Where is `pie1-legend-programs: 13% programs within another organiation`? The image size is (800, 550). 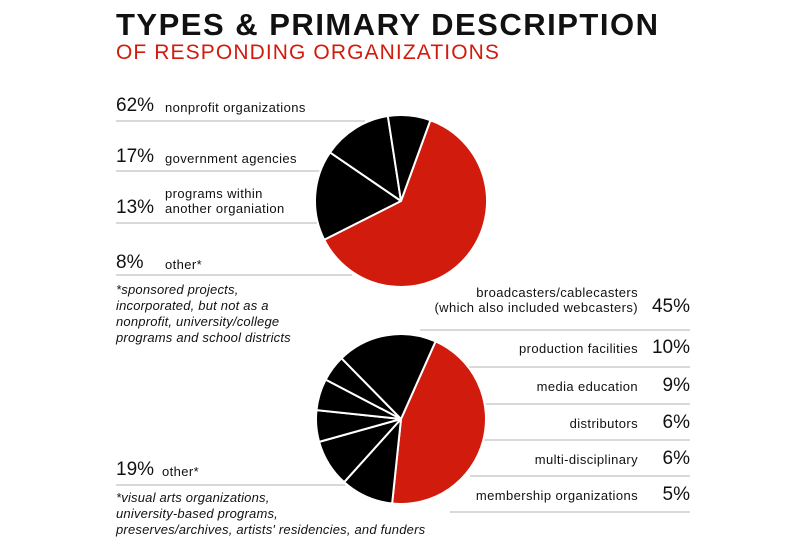
pie1-legend-programs: 13% programs within another organiation is located at coordinates (266, 205).